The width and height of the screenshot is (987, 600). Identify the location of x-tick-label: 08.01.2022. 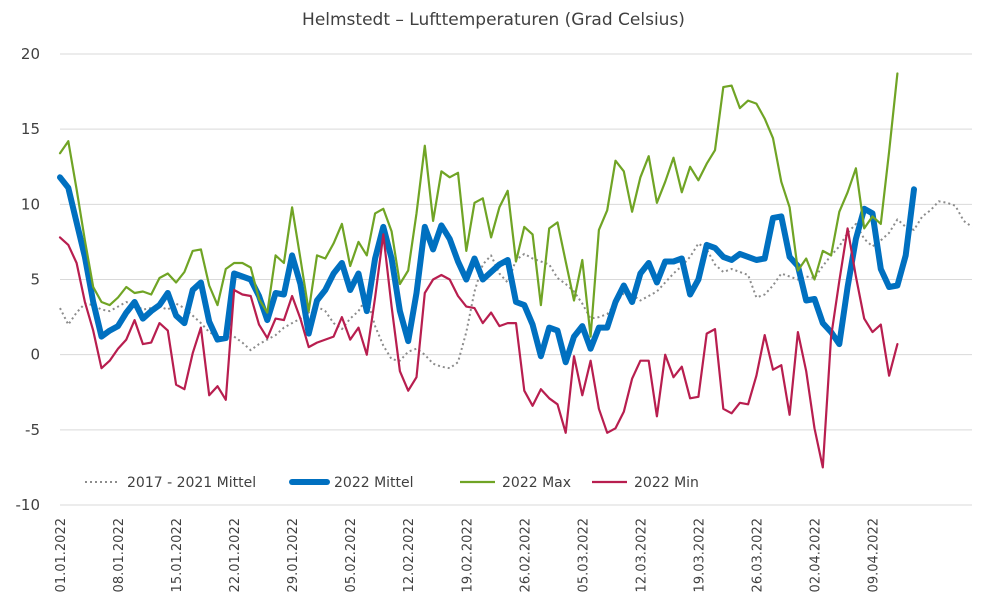
(119, 555).